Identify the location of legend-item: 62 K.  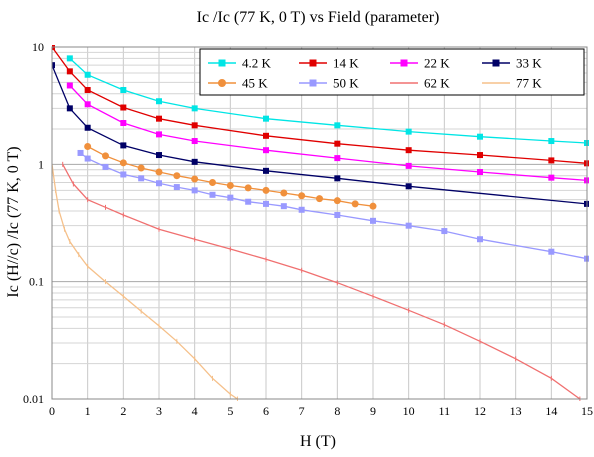
(420, 83).